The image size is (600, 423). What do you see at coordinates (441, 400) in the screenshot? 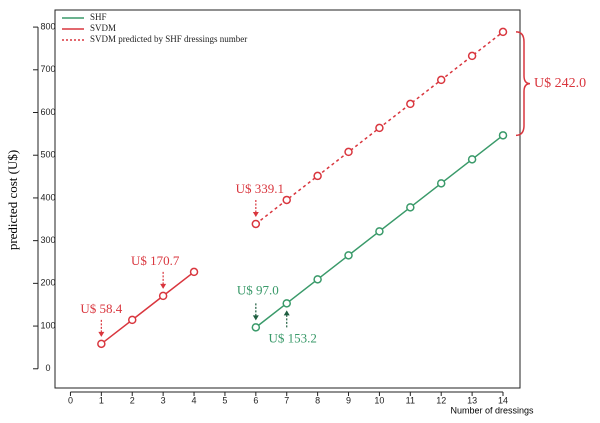
I see `x-tick-label: 12` at bounding box center [441, 400].